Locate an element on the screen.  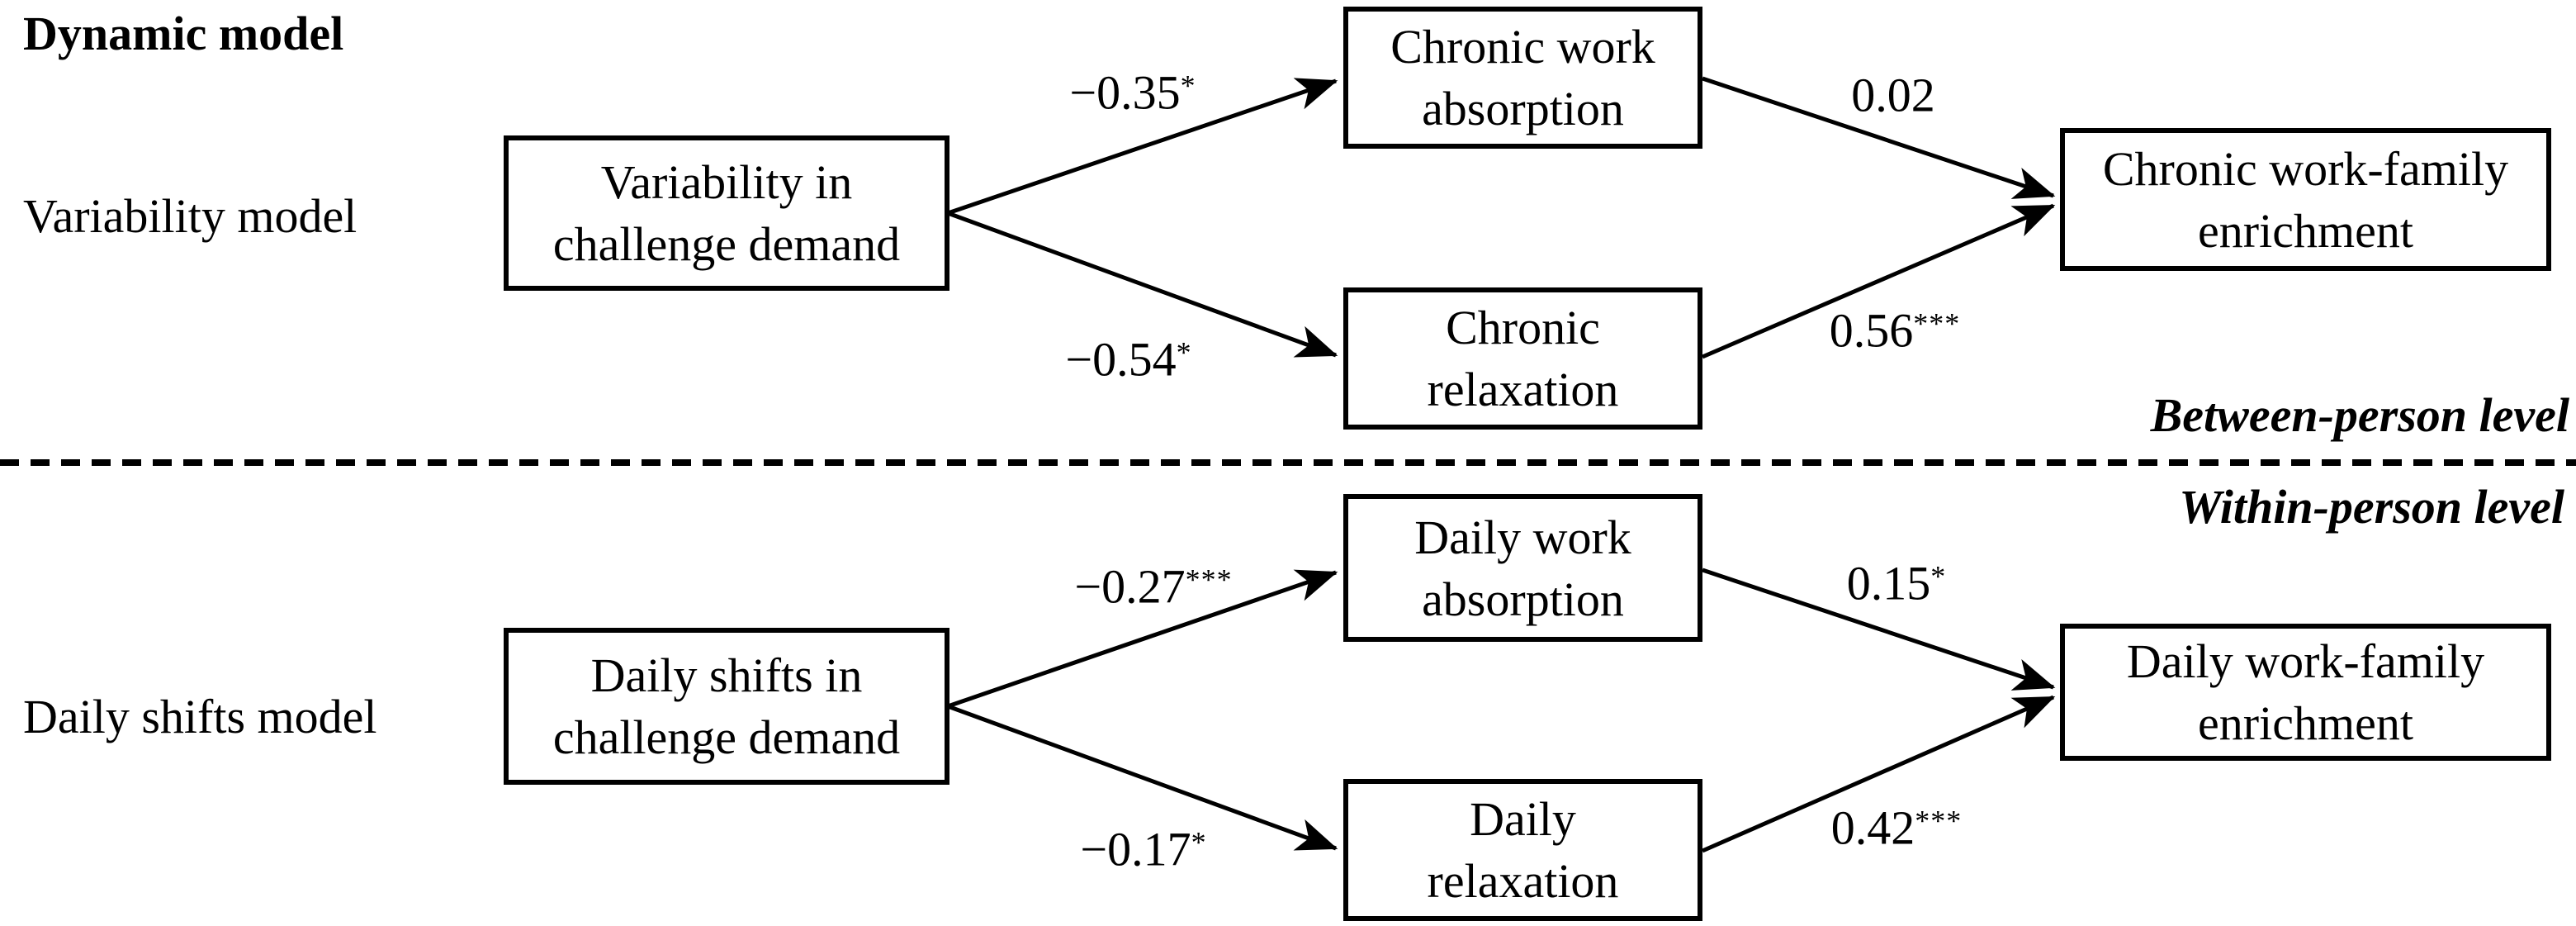
level-label-within-person: Within-person level is located at coordinates (2371, 507).